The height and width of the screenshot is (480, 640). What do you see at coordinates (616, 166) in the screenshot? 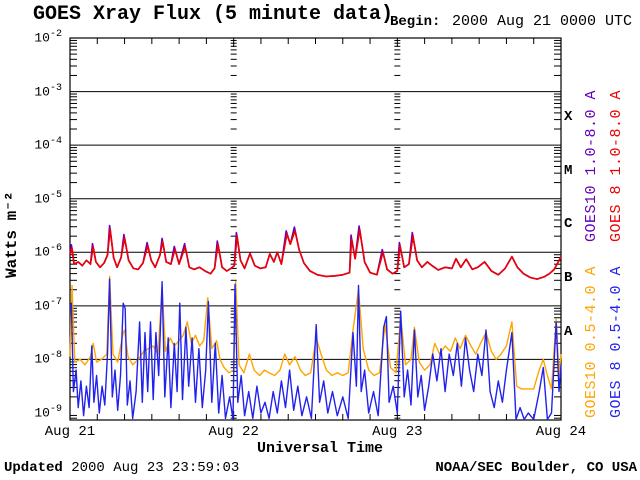
I see `legend-goes8-long: GOES 8 1.0-8.0 A` at bounding box center [616, 166].